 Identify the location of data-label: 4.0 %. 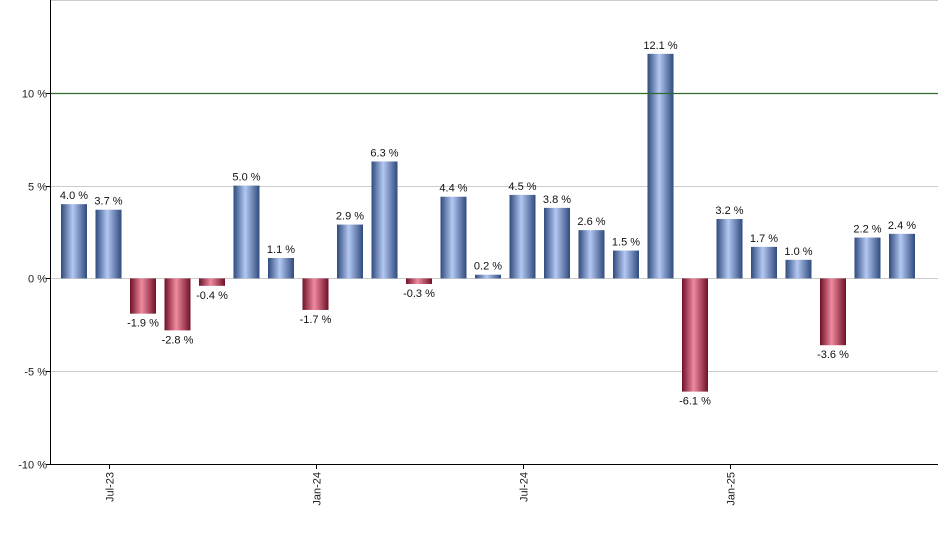
(74, 196).